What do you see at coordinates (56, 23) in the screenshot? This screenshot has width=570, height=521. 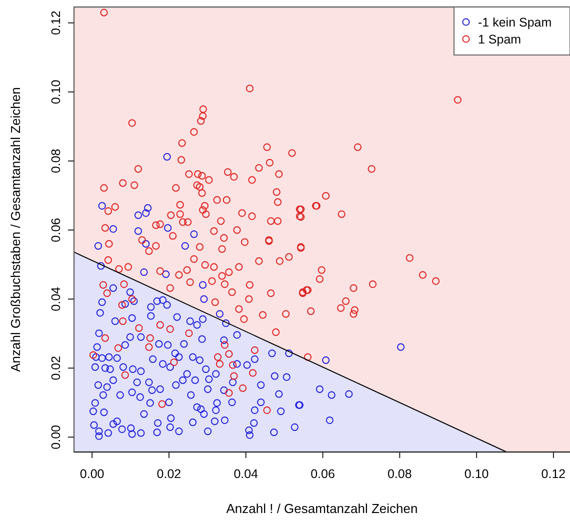 I see `y-tick-label: 0.12` at bounding box center [56, 23].